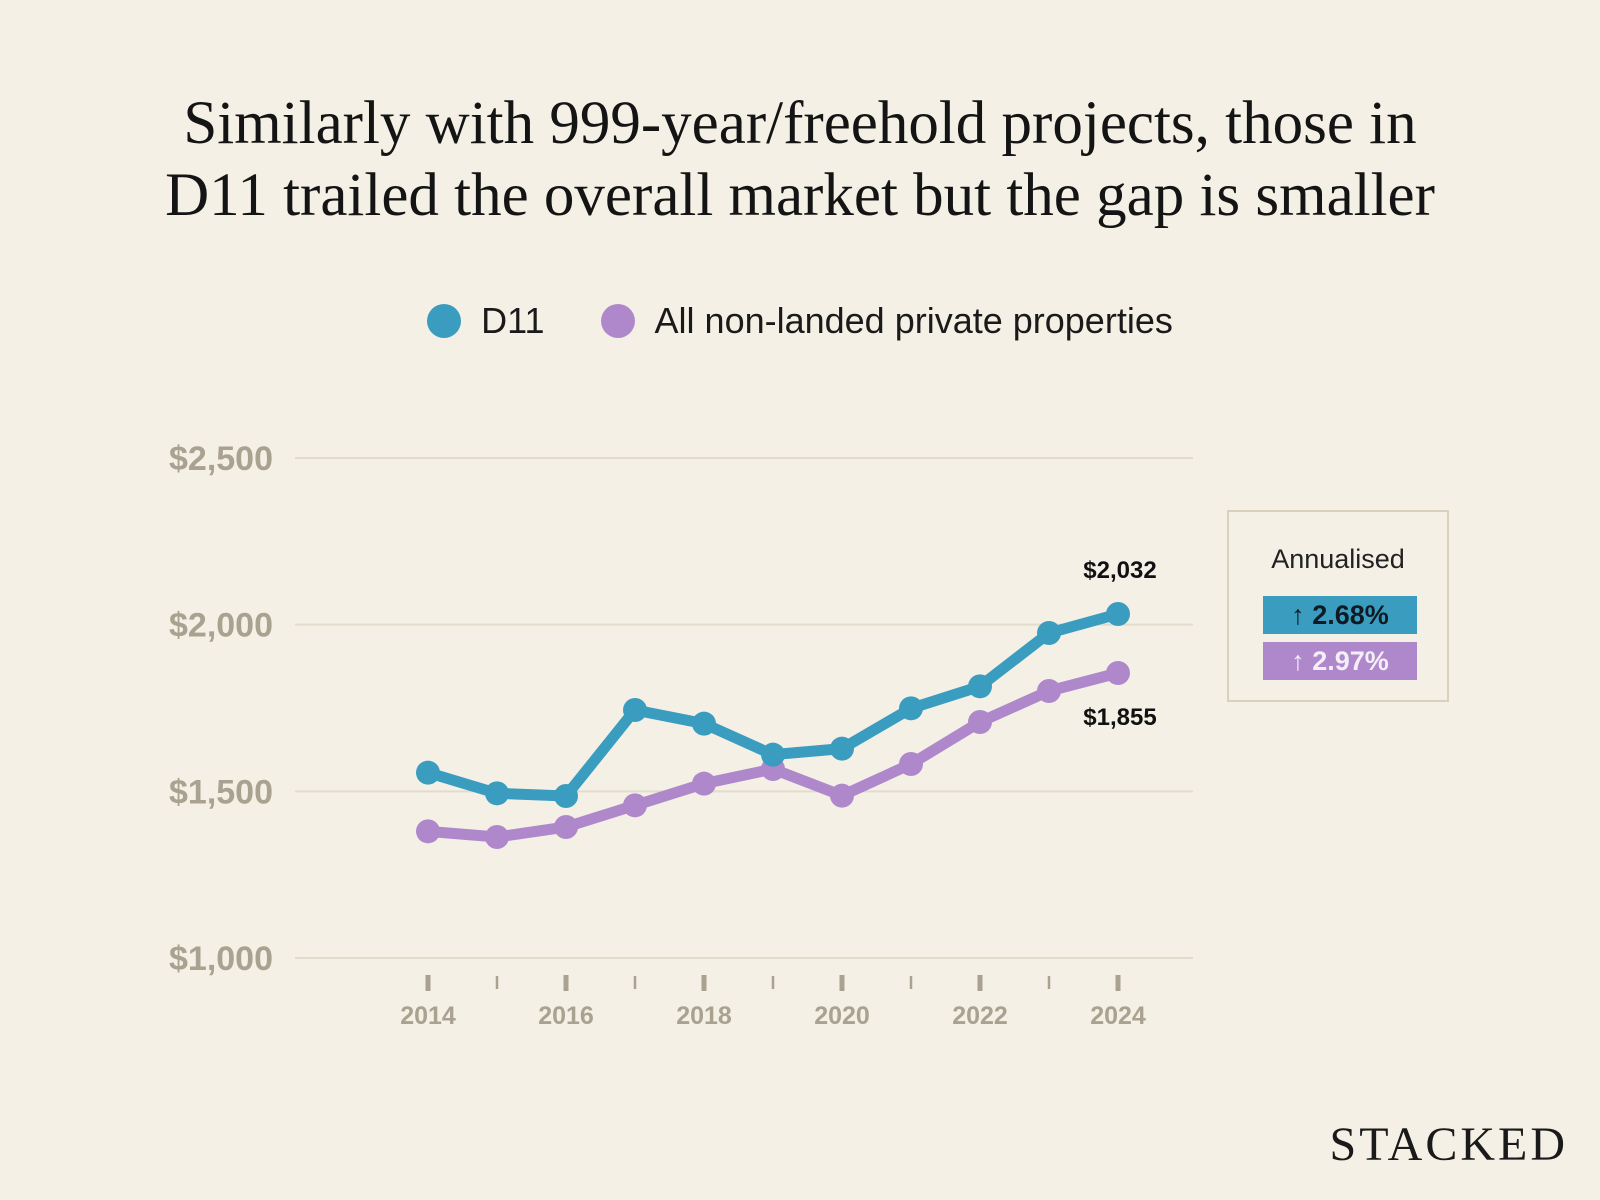 Image resolution: width=1600 pixels, height=1200 pixels. I want to click on end-label-all: $1,855, so click(1119, 717).